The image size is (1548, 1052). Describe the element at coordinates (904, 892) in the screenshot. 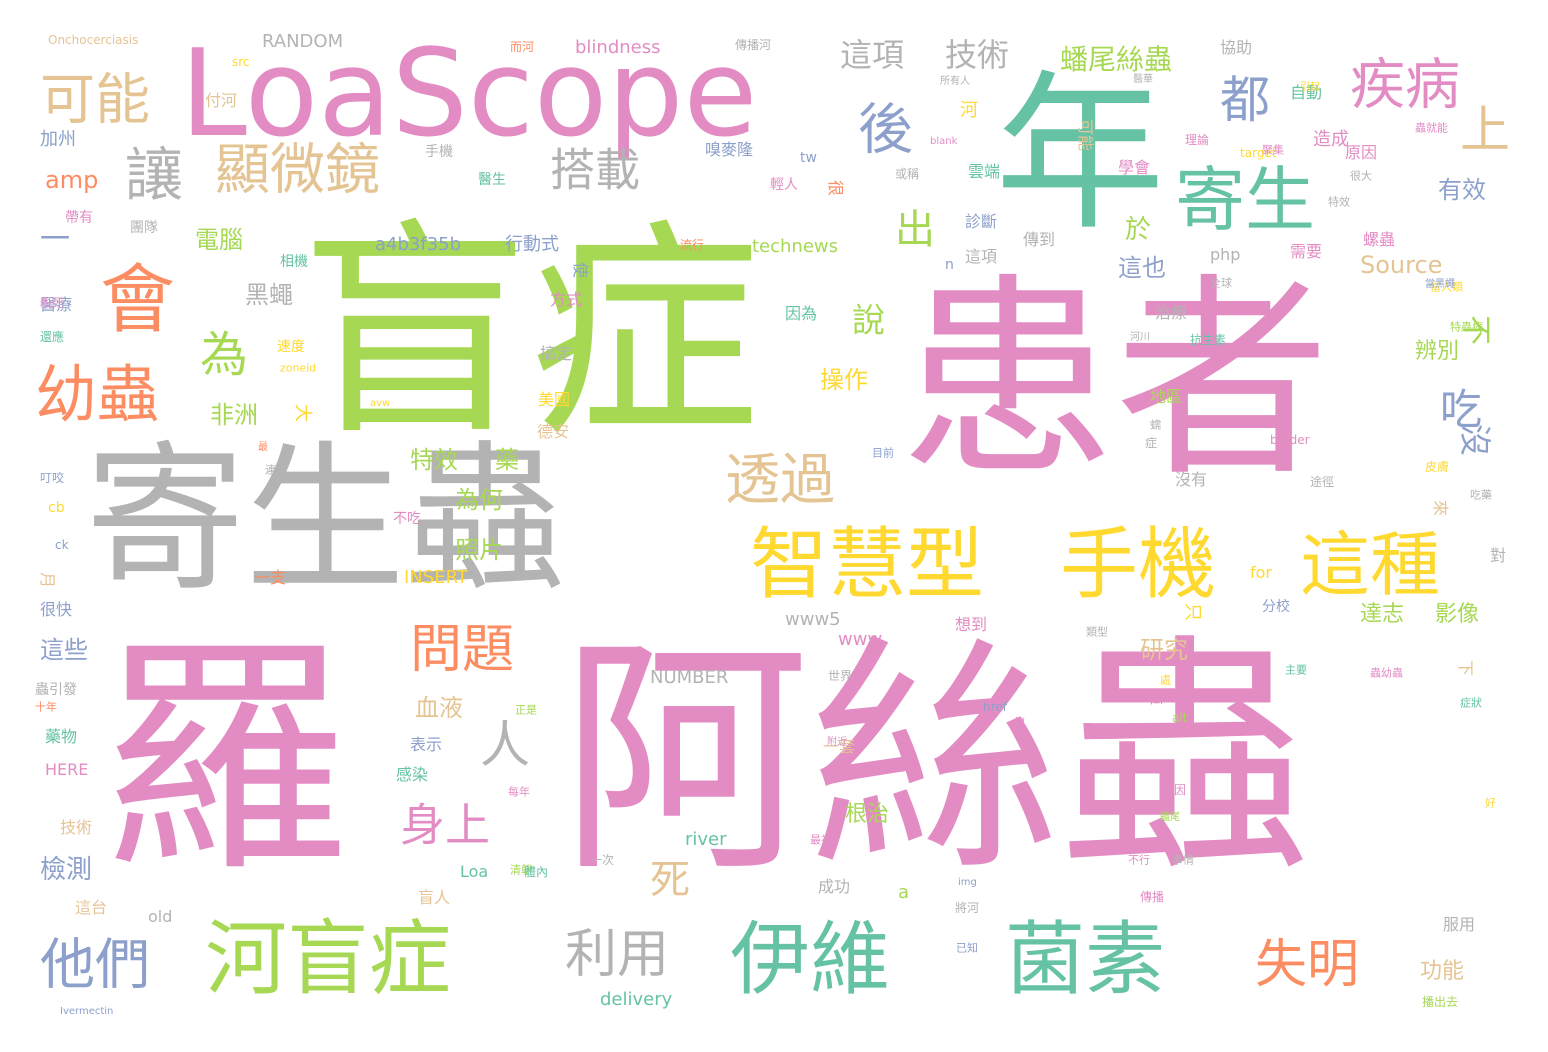

I see `cloud-word-85: a` at that location.